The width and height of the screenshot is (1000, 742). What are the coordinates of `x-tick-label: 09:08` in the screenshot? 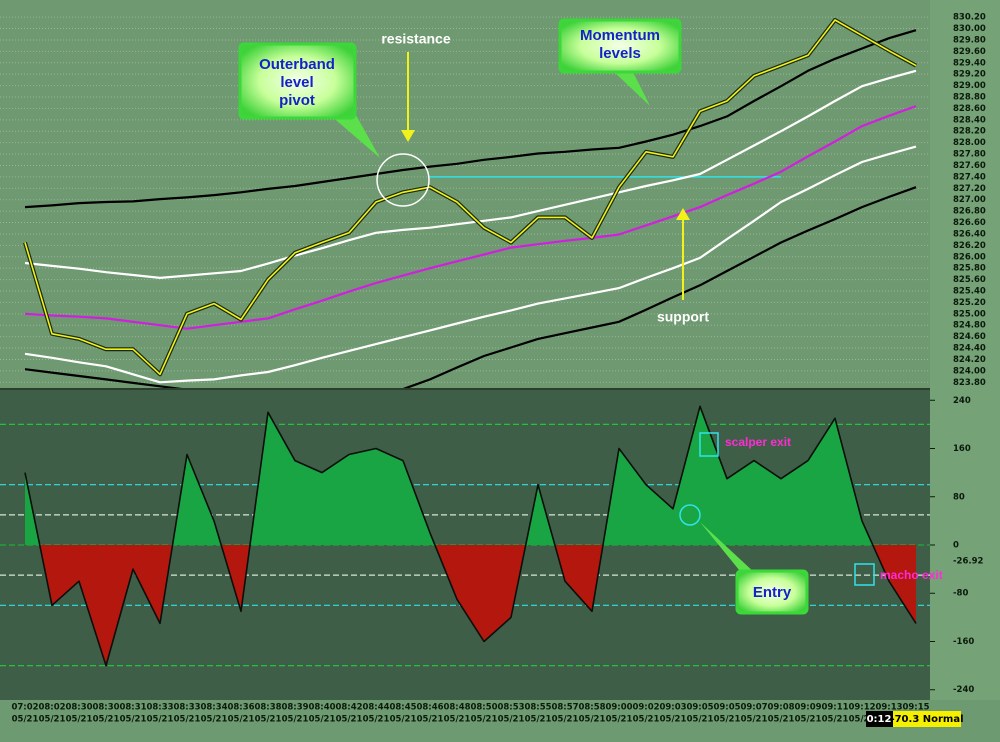 It's located at (780, 708).